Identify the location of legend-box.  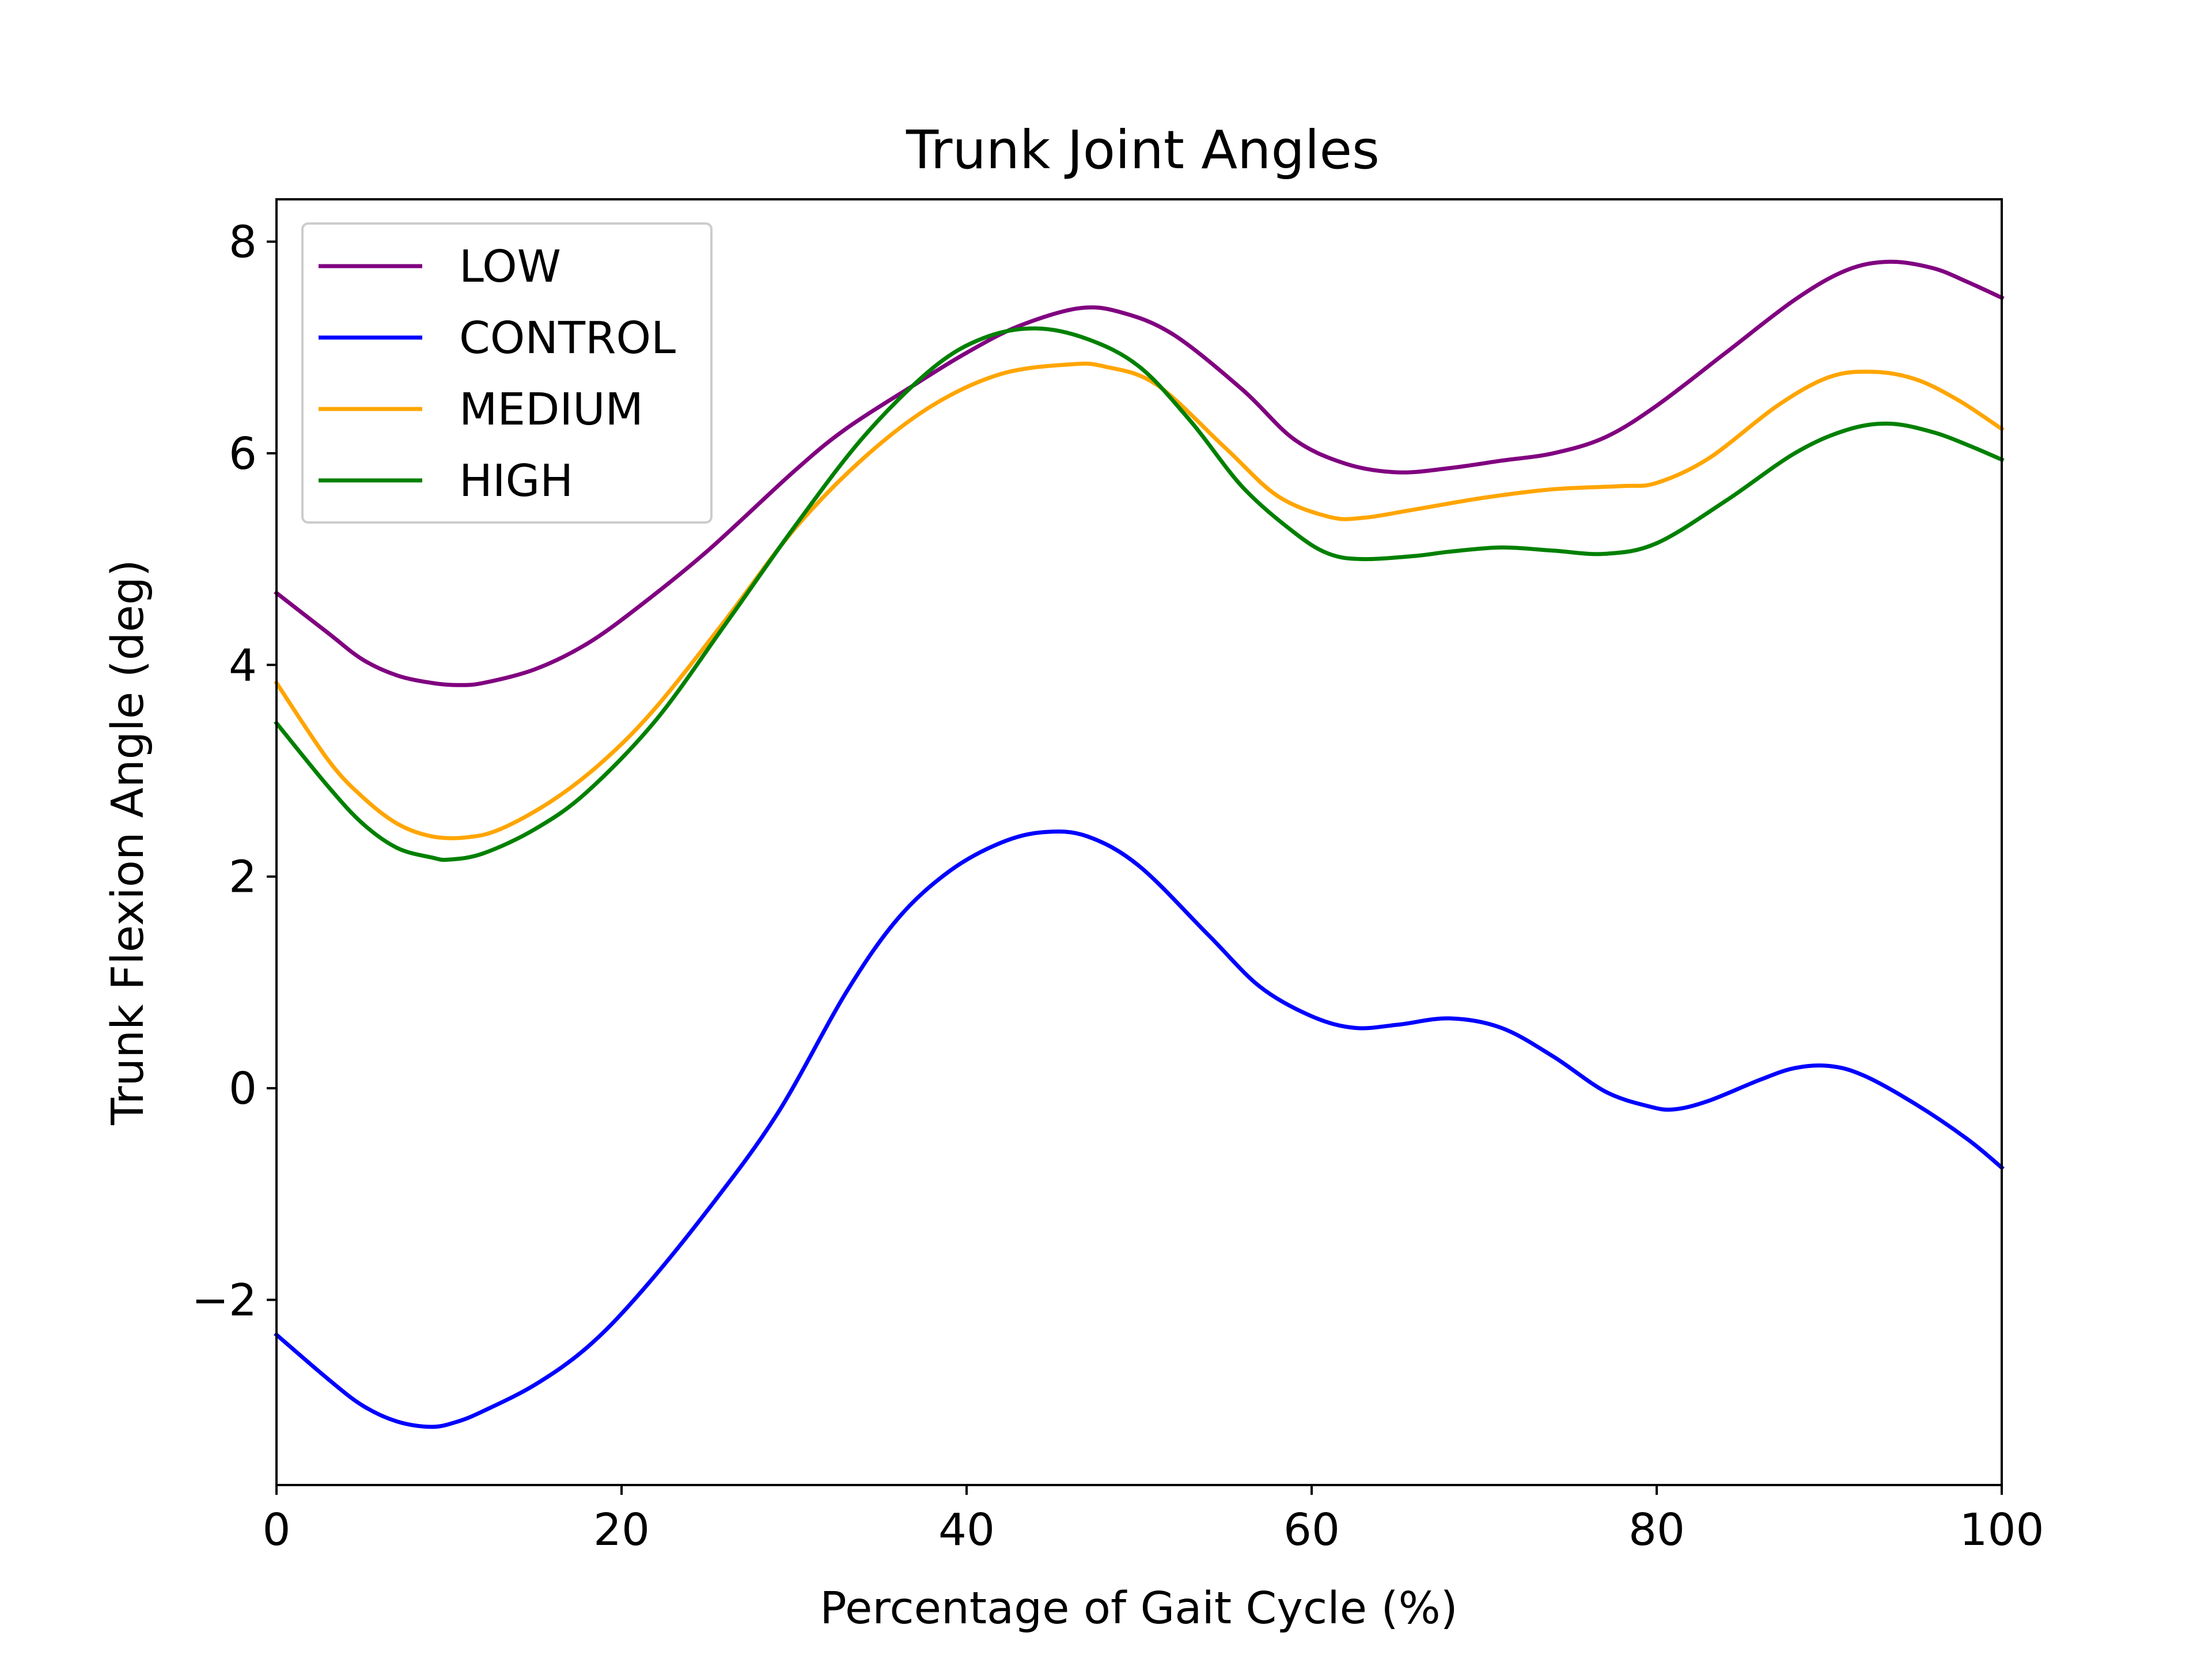
(507, 373).